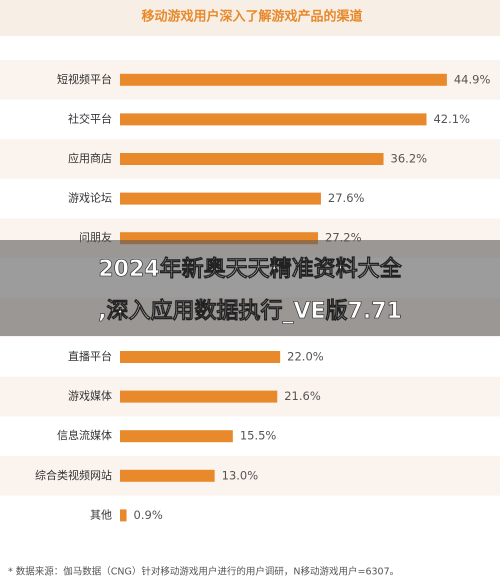 This screenshot has width=500, height=587. What do you see at coordinates (258, 436) in the screenshot?
I see `value-label: 15.5%` at bounding box center [258, 436].